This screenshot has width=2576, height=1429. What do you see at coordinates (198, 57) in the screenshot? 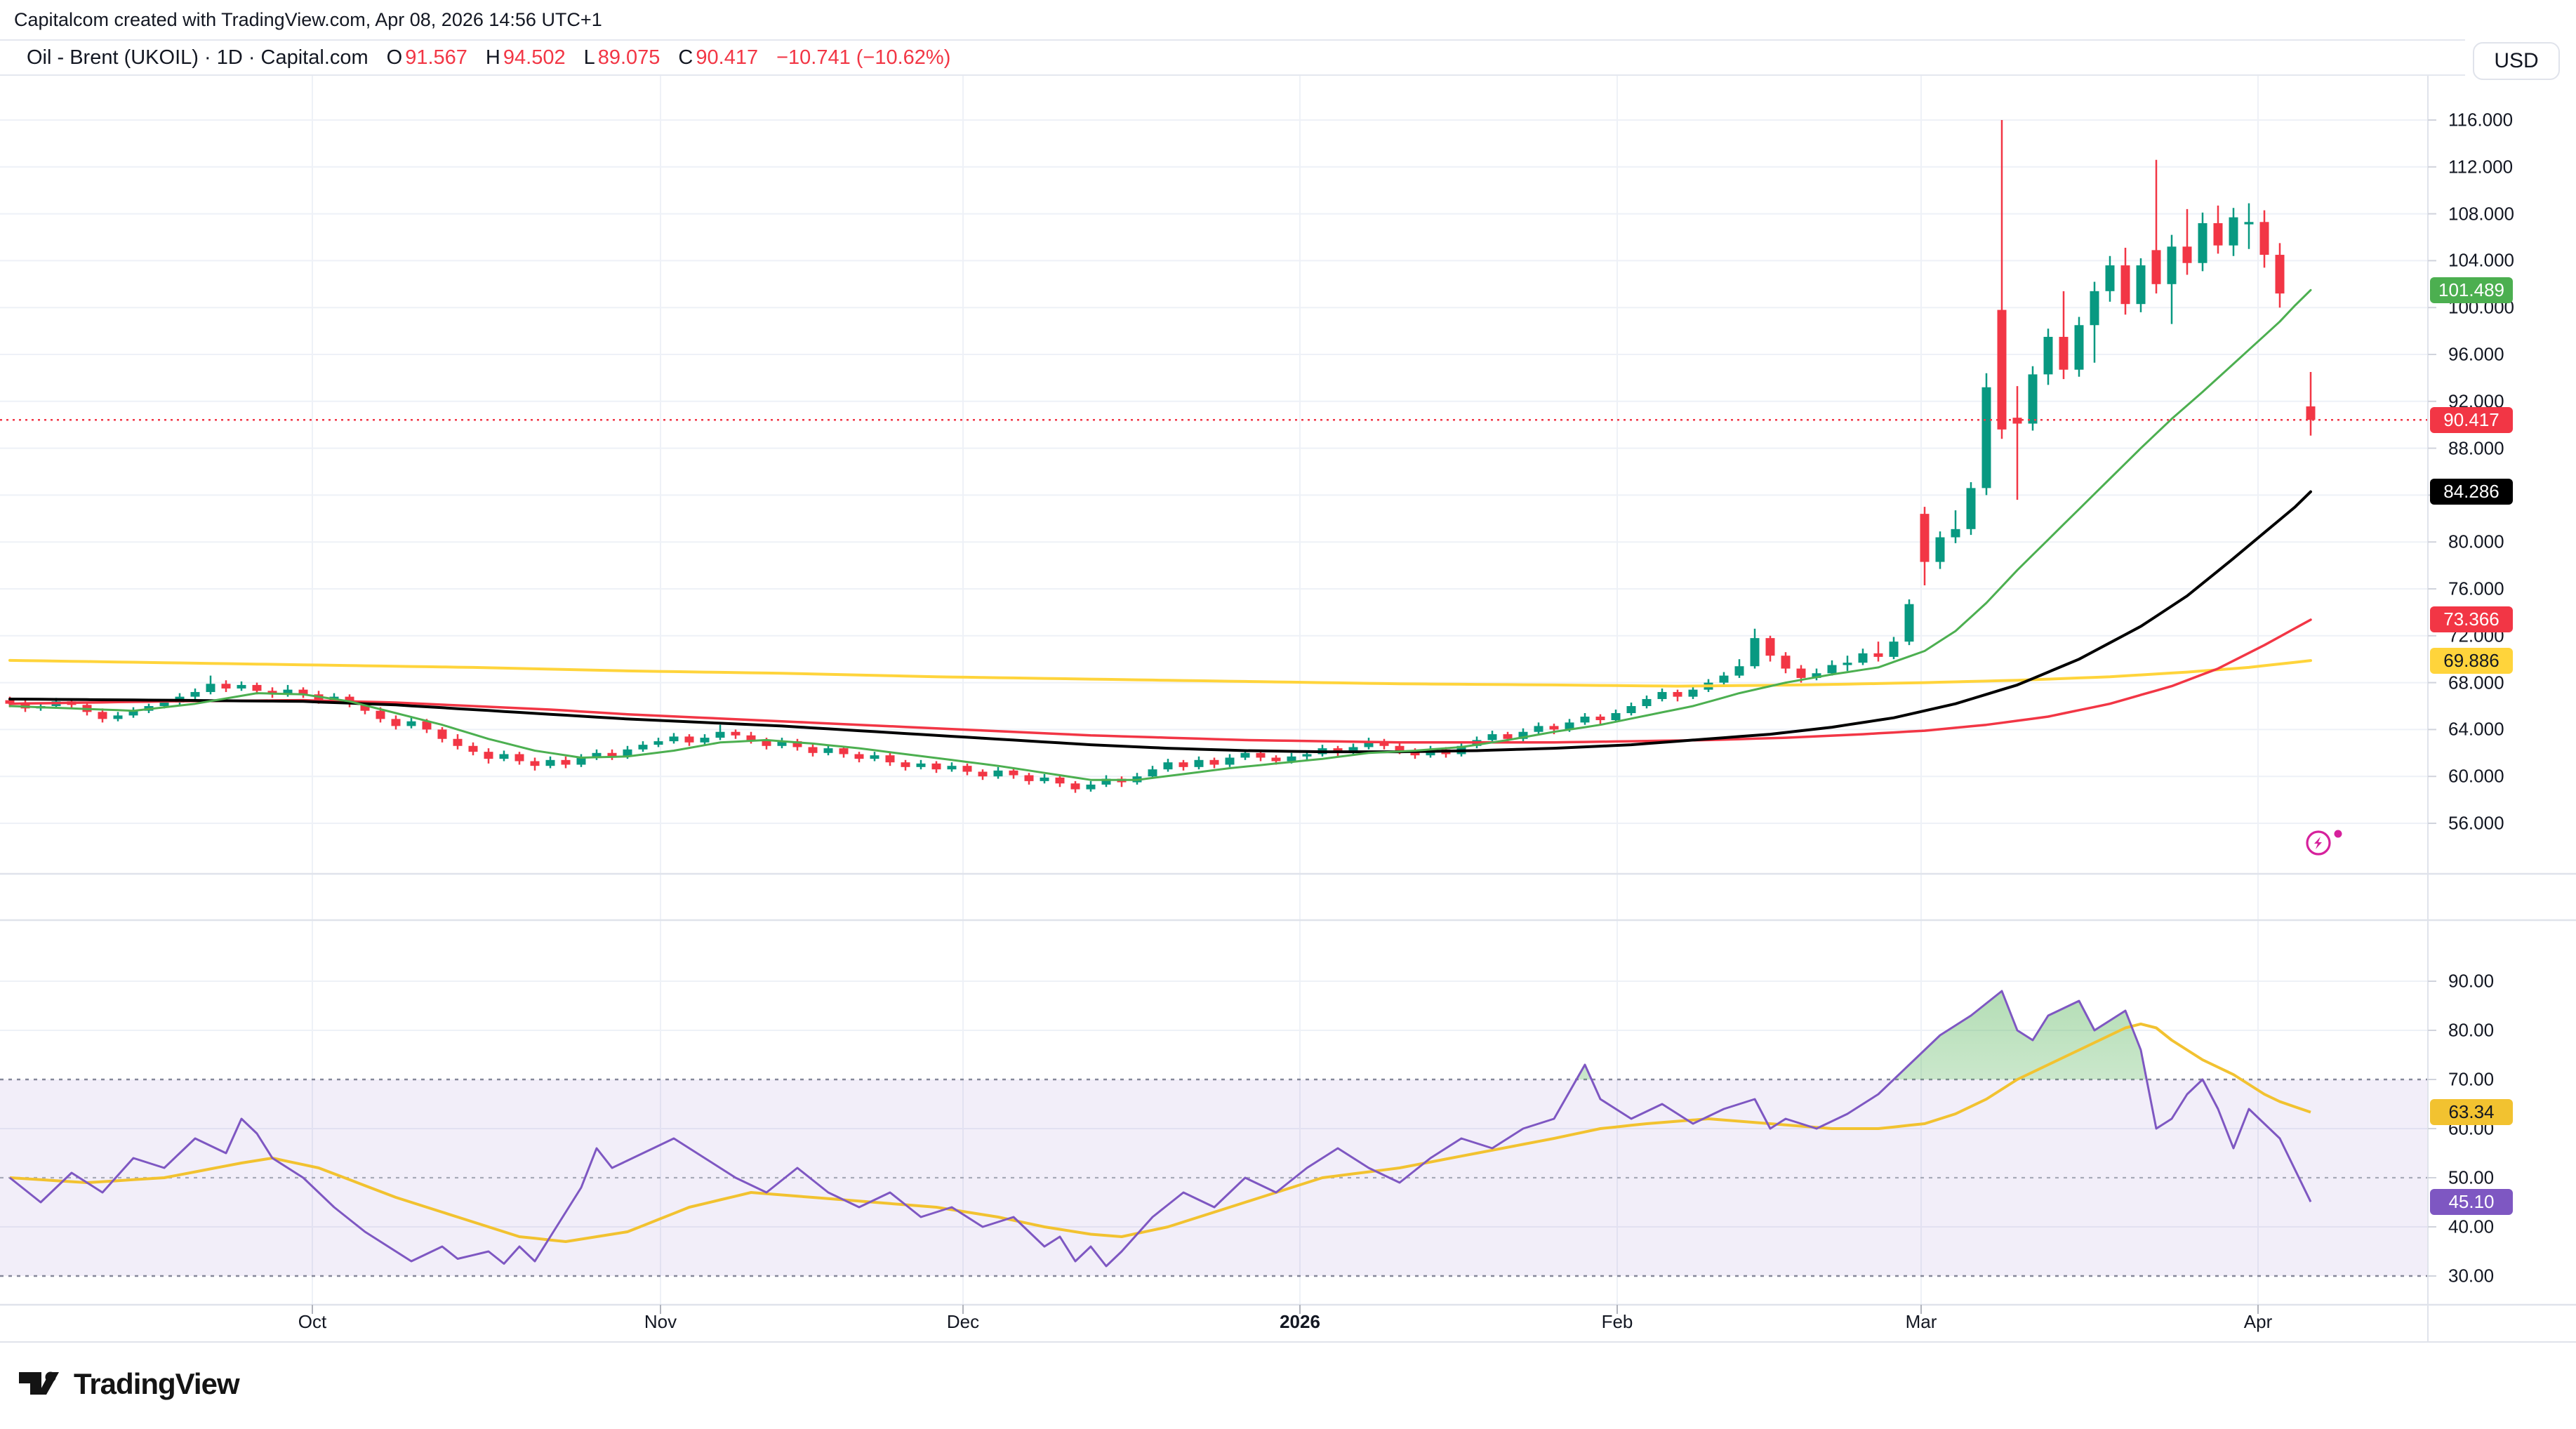
I see `symbol-title: Oil - Brent (UKOIL) · 1D · Capital.com` at bounding box center [198, 57].